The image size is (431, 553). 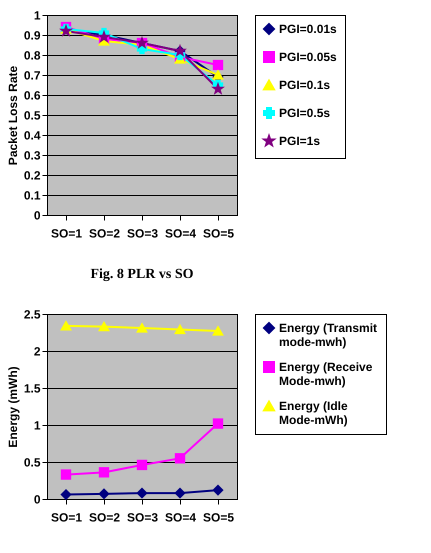 I want to click on y-axis-title: Packet Loss Rate, so click(x=13, y=115).